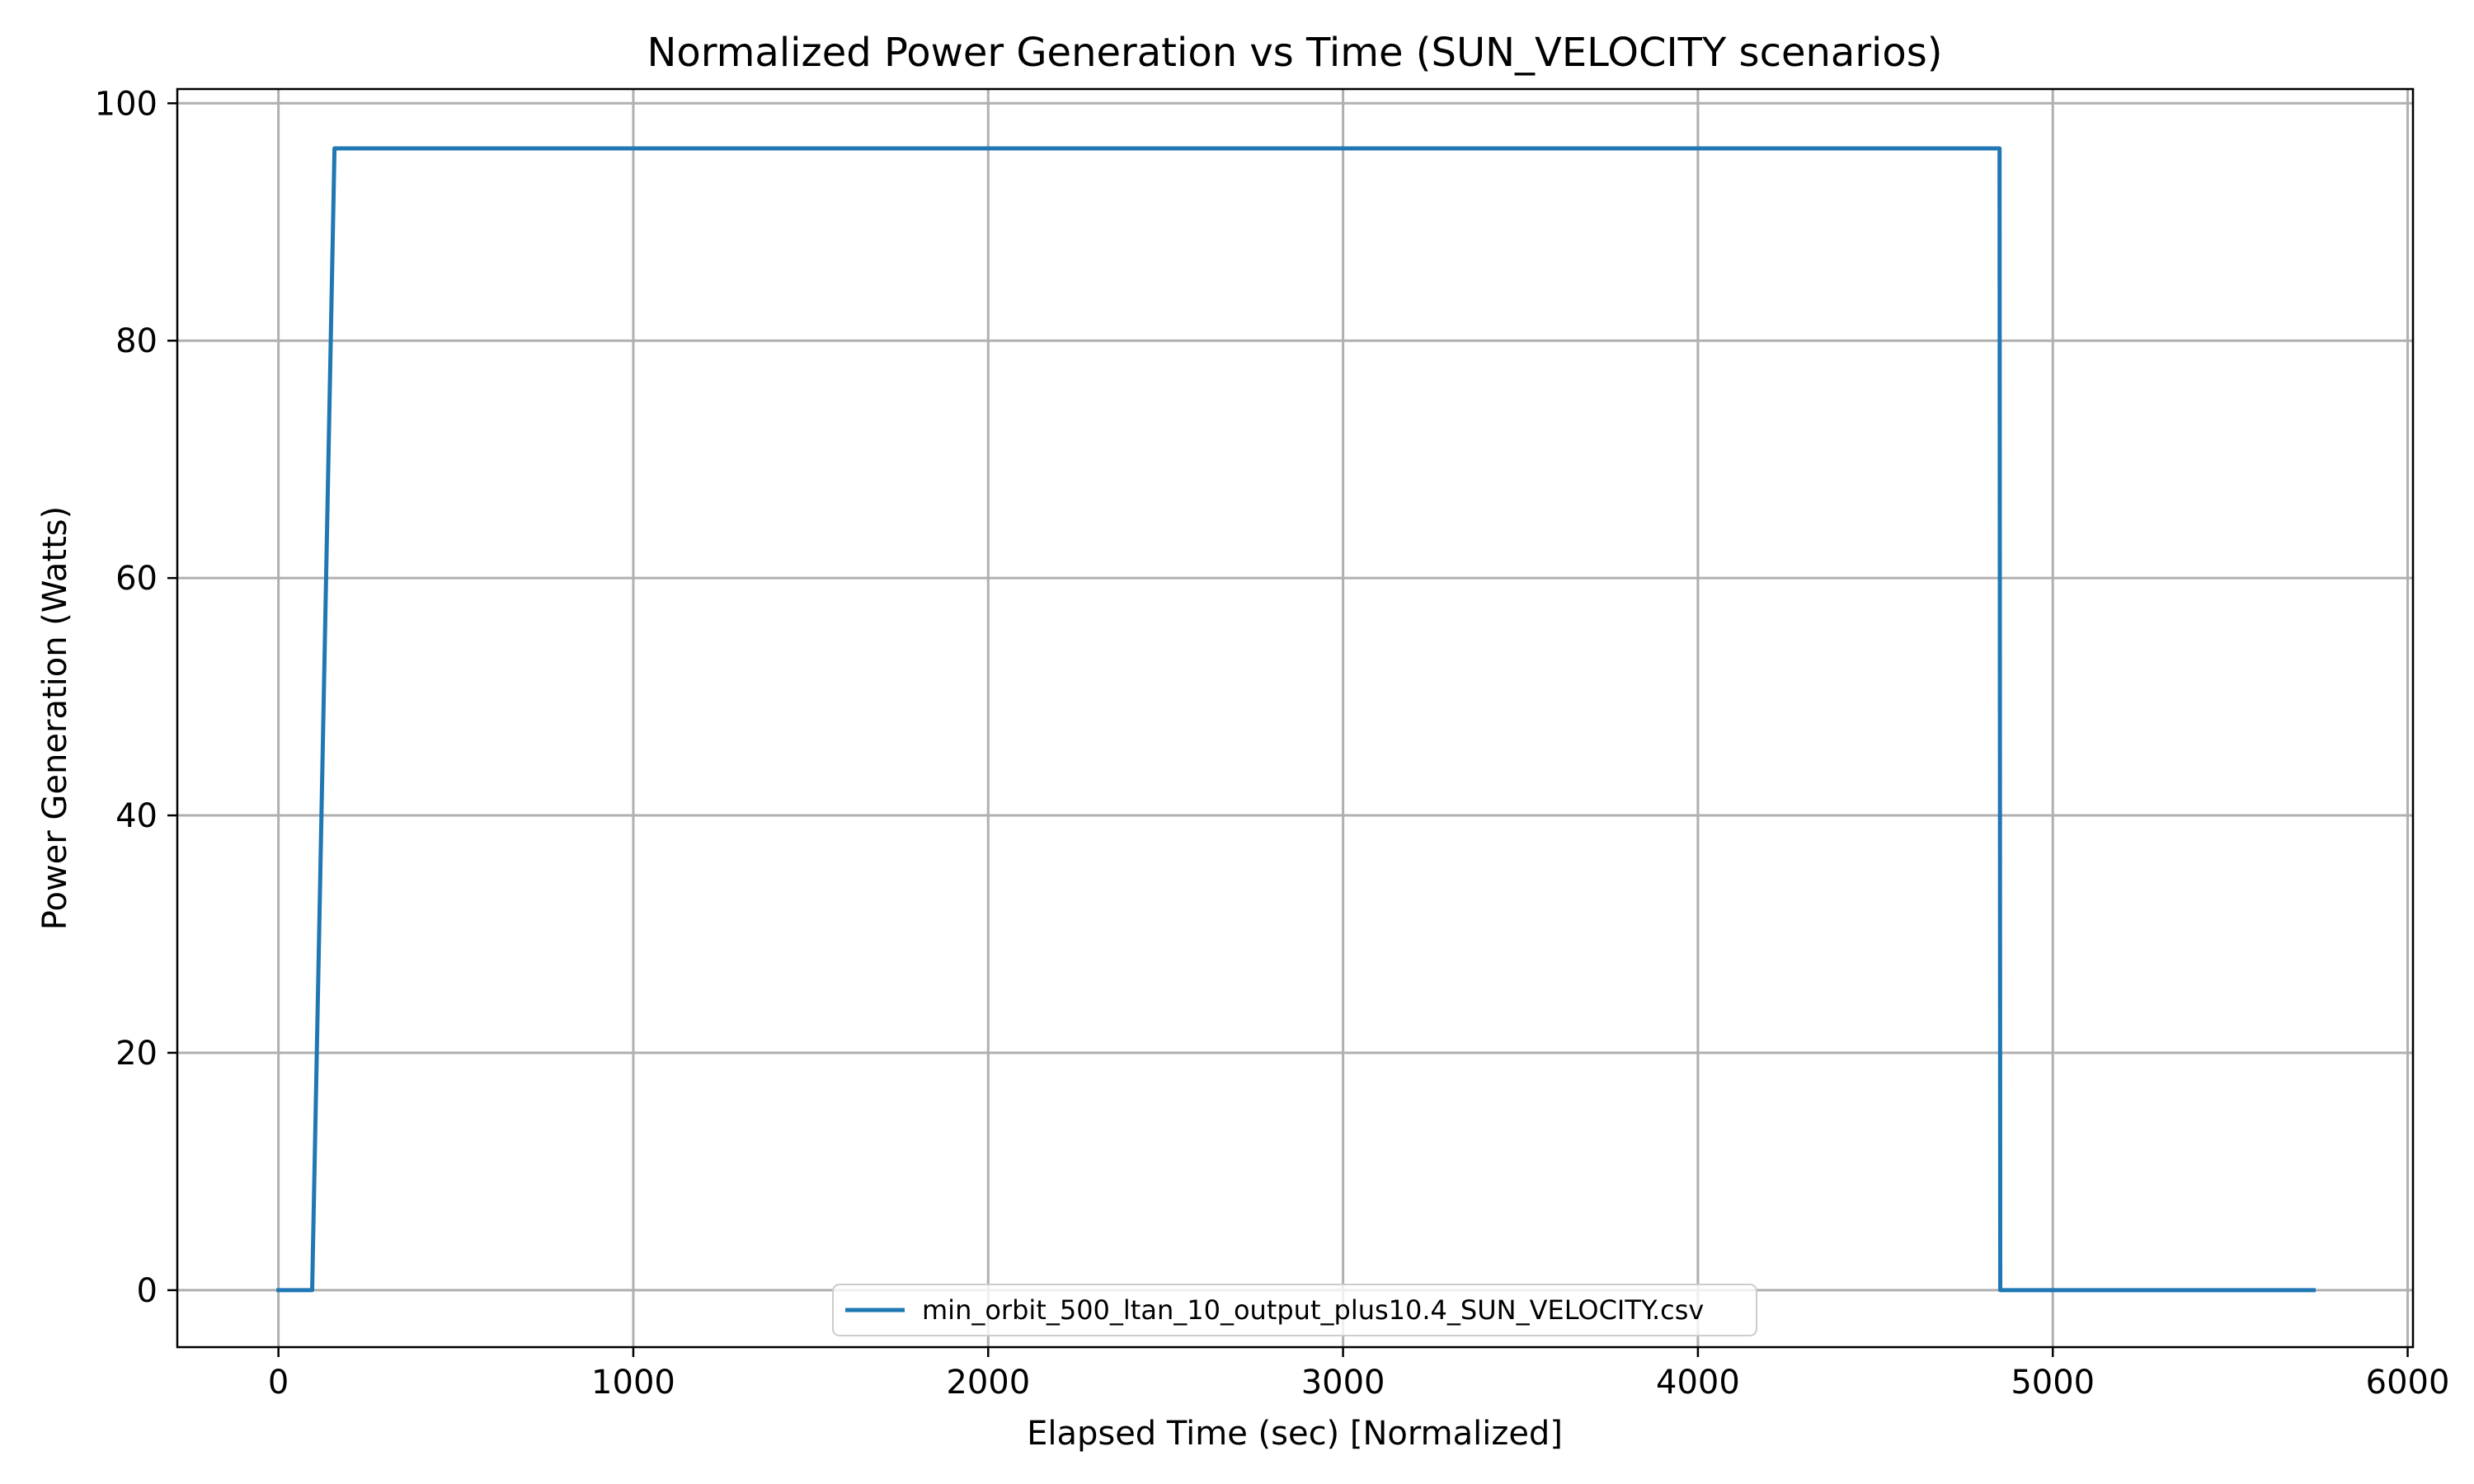 This screenshot has width=2474, height=1484. Describe the element at coordinates (2053, 1383) in the screenshot. I see `x-tick-label: 5000` at that location.